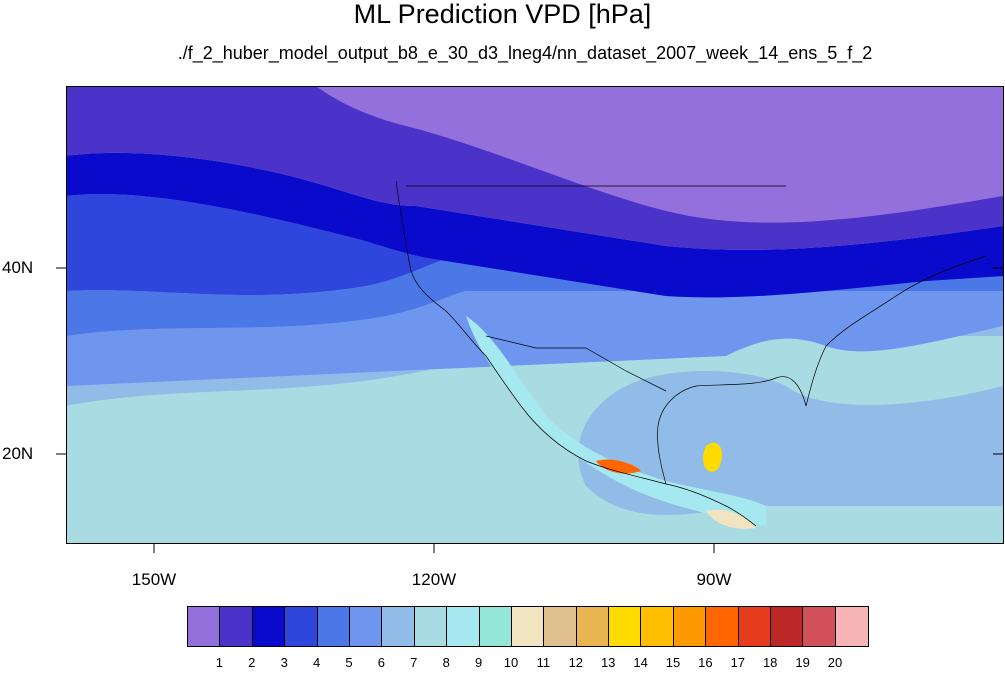 This screenshot has width=1005, height=677. What do you see at coordinates (478, 662) in the screenshot?
I see `colorbar-label: 9` at bounding box center [478, 662].